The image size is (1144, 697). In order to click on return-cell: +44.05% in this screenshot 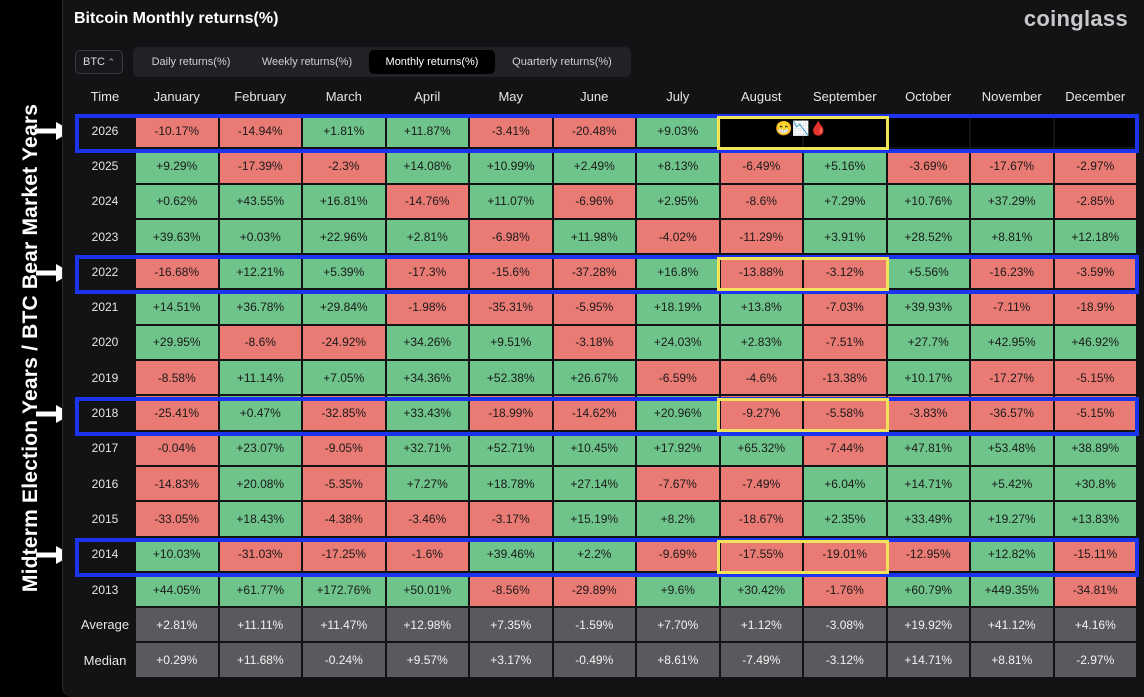, I will do `click(177, 589)`.